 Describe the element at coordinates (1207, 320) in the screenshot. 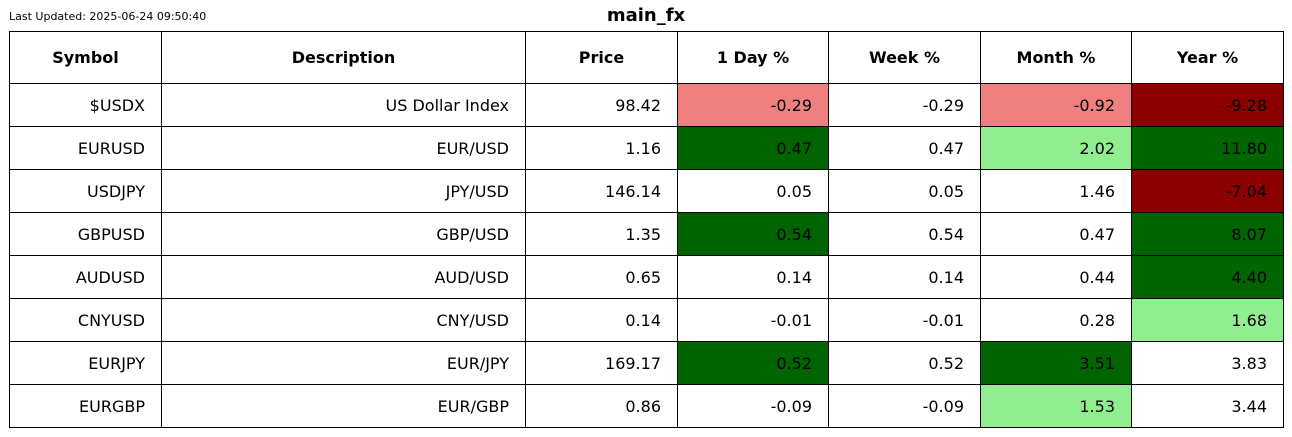

I see `cell-year-pct: 1.68` at that location.